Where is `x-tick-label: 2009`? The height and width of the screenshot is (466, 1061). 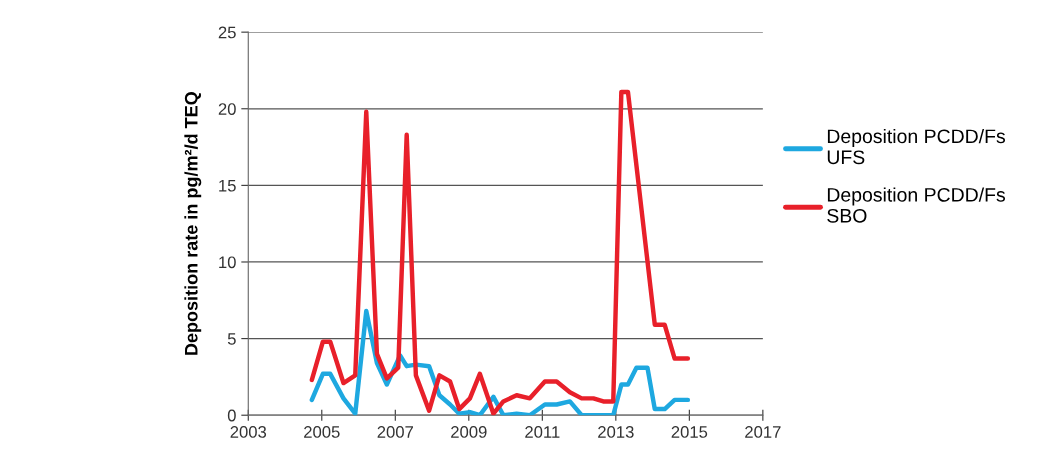 x-tick-label: 2009 is located at coordinates (469, 432).